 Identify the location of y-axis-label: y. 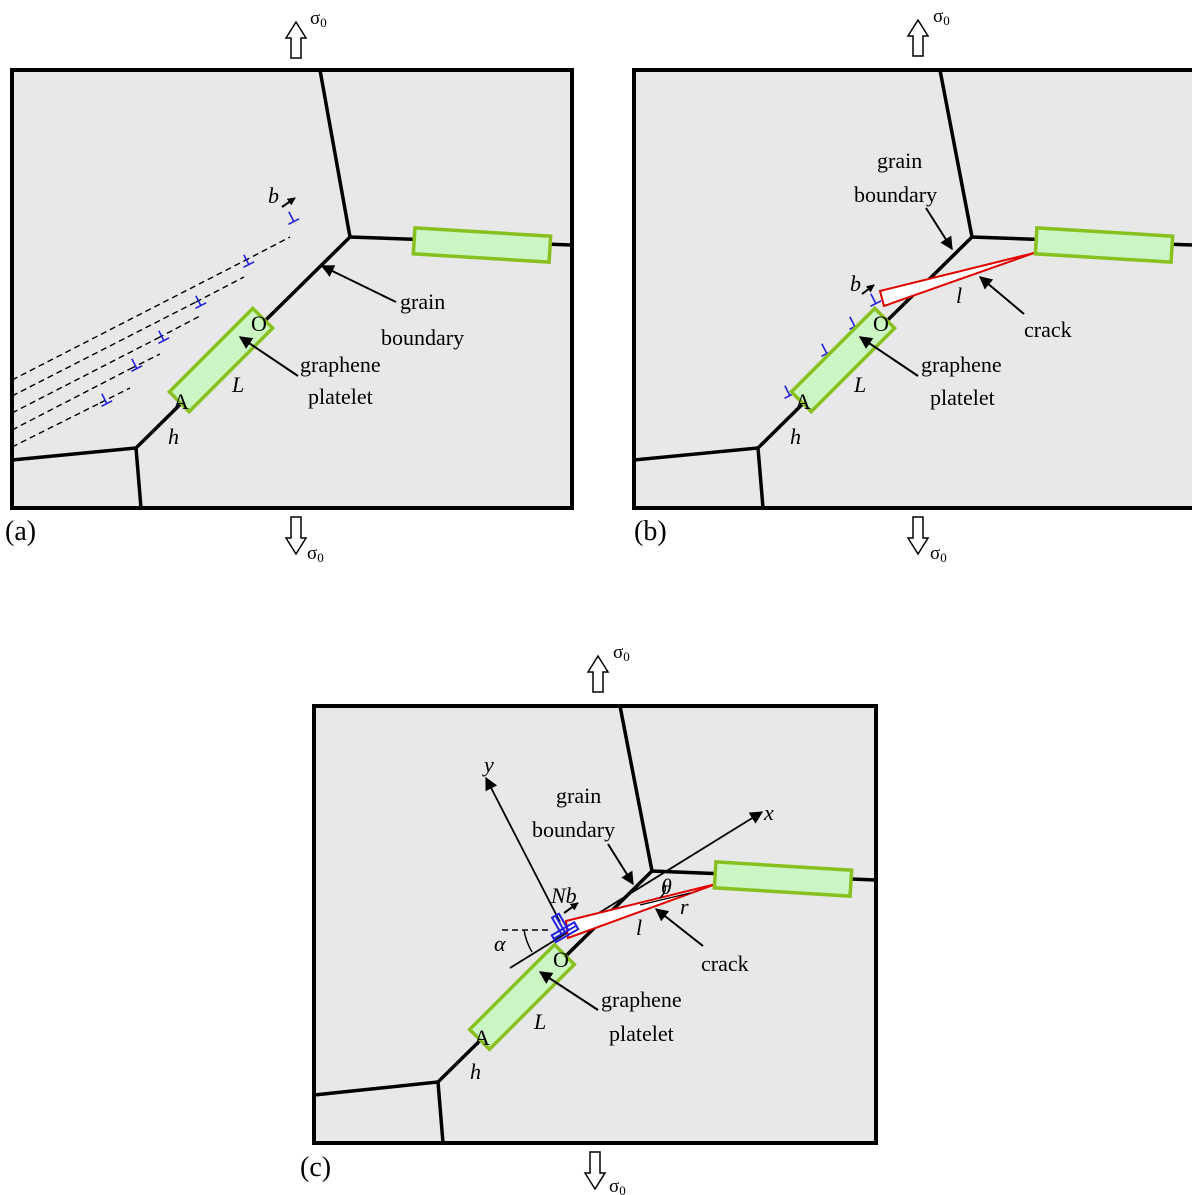
(488, 764).